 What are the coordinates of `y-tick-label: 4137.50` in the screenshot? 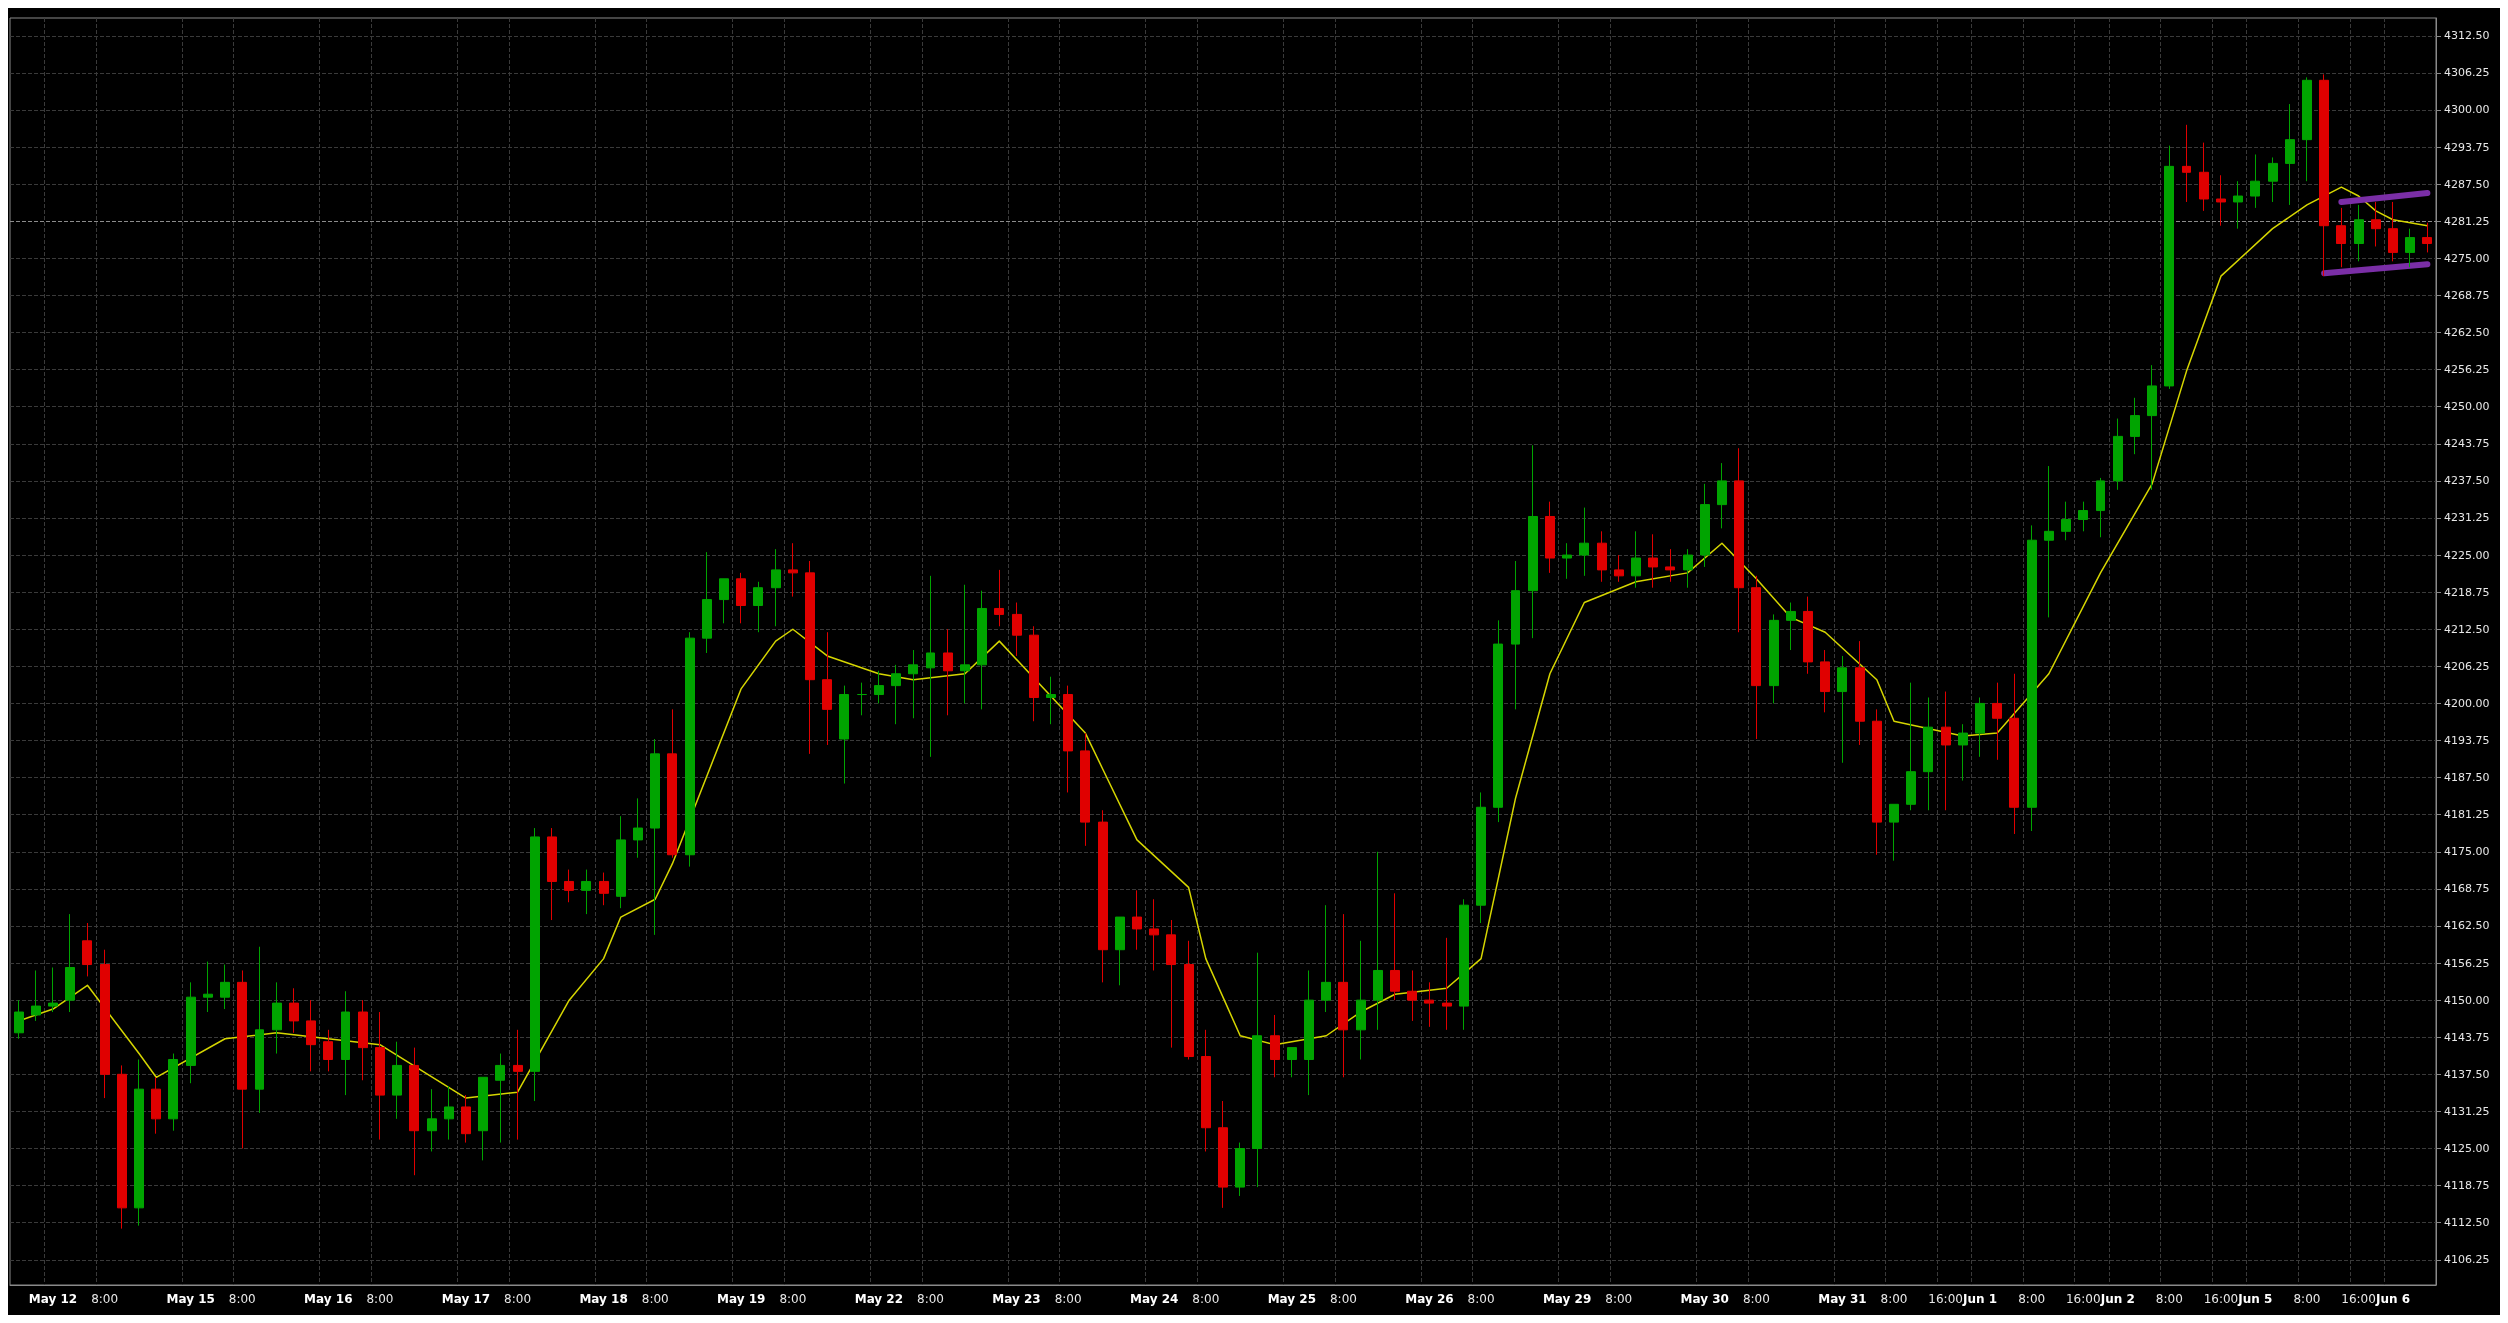 It's located at (2467, 1074).